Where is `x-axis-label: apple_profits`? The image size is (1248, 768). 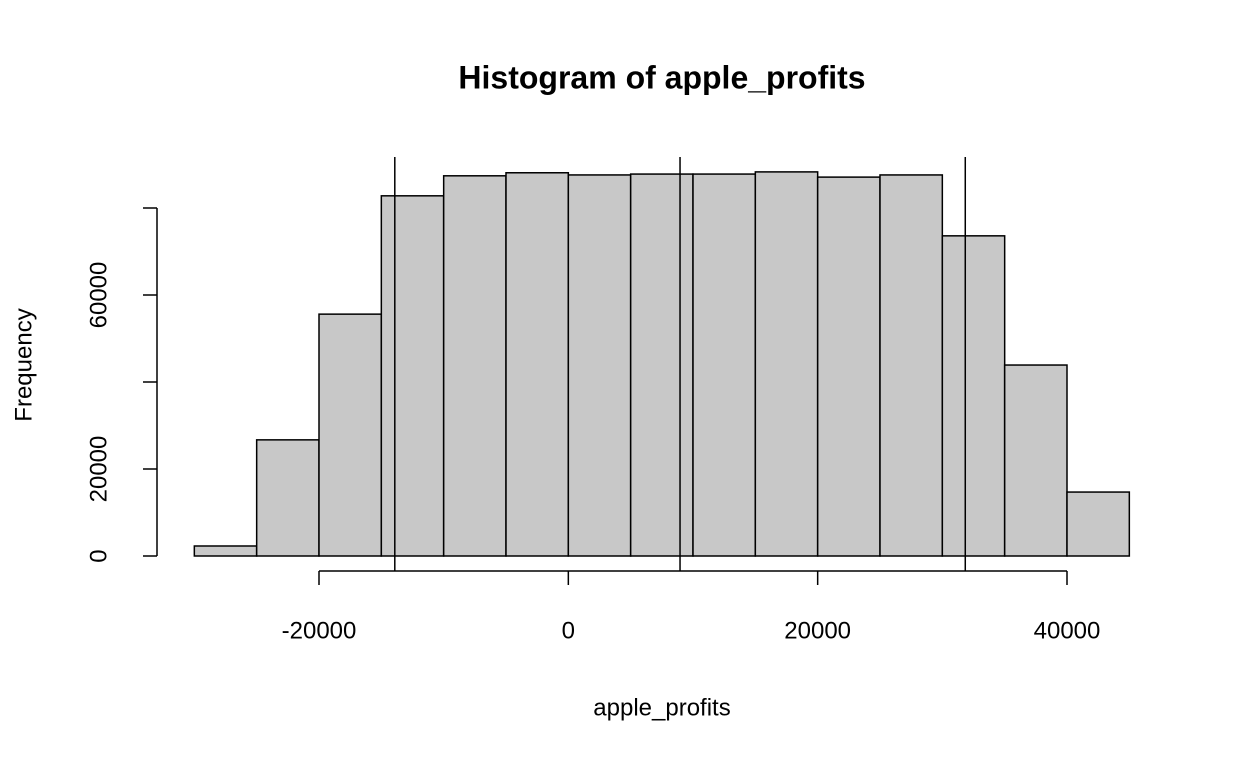 x-axis-label: apple_profits is located at coordinates (661, 707).